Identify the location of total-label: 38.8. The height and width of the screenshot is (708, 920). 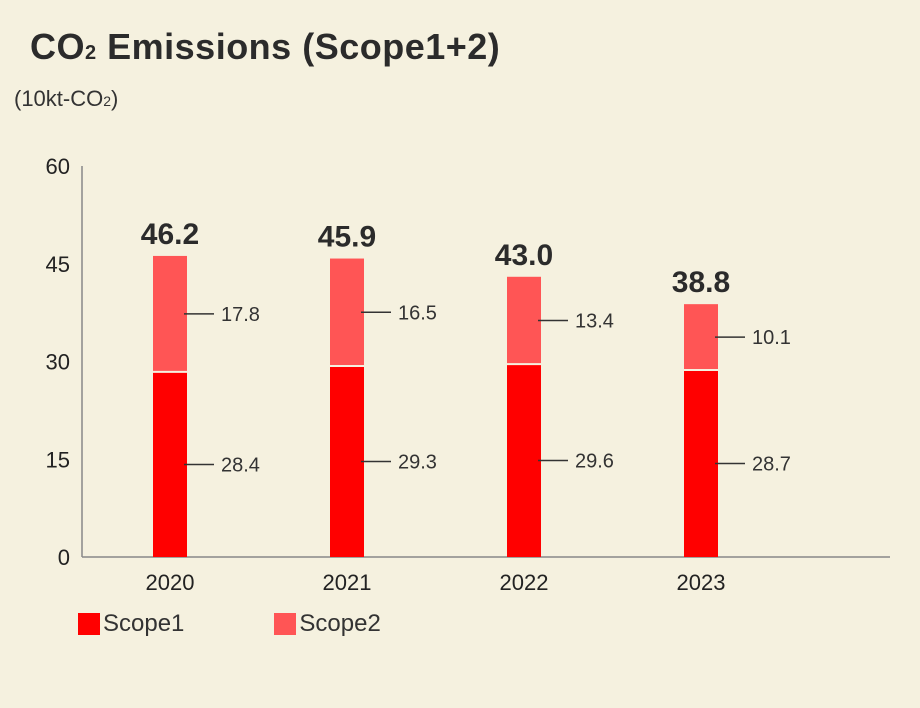
(701, 282).